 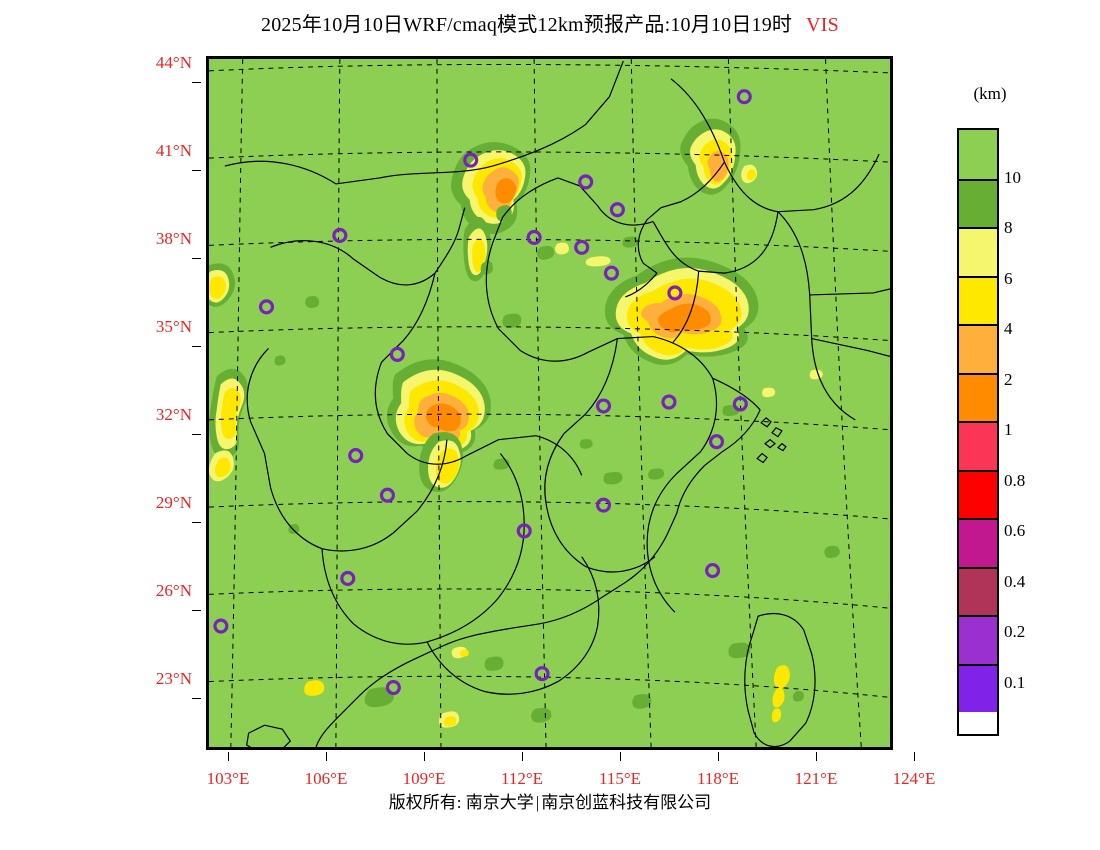 What do you see at coordinates (1008, 278) in the screenshot?
I see `colorbar-tick-label: 6` at bounding box center [1008, 278].